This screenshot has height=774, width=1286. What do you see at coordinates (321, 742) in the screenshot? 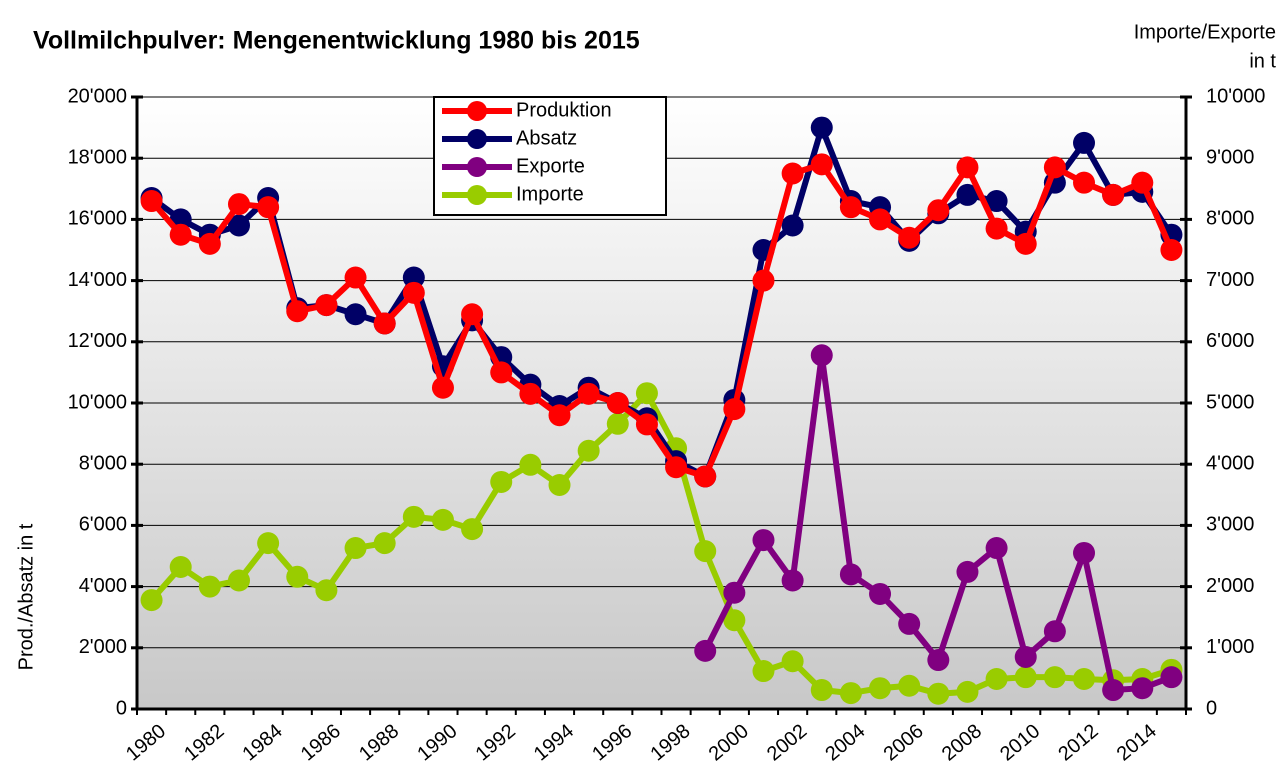
I see `x-tick-label: 1986` at bounding box center [321, 742].